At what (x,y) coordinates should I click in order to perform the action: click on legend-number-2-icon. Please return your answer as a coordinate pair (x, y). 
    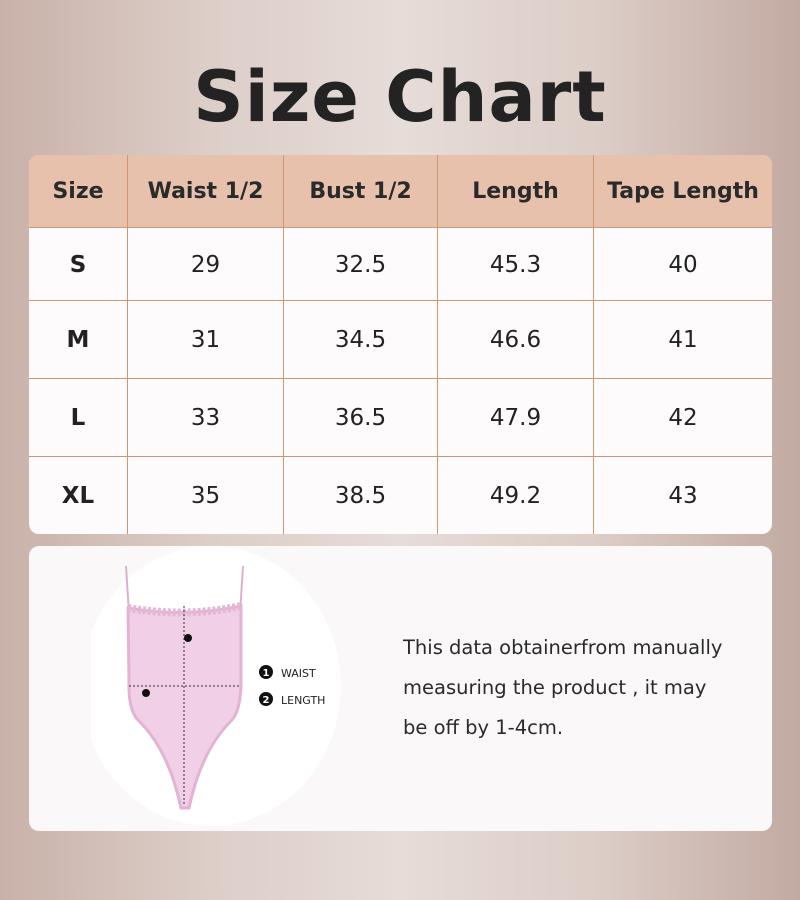
    Looking at the image, I should click on (266, 699).